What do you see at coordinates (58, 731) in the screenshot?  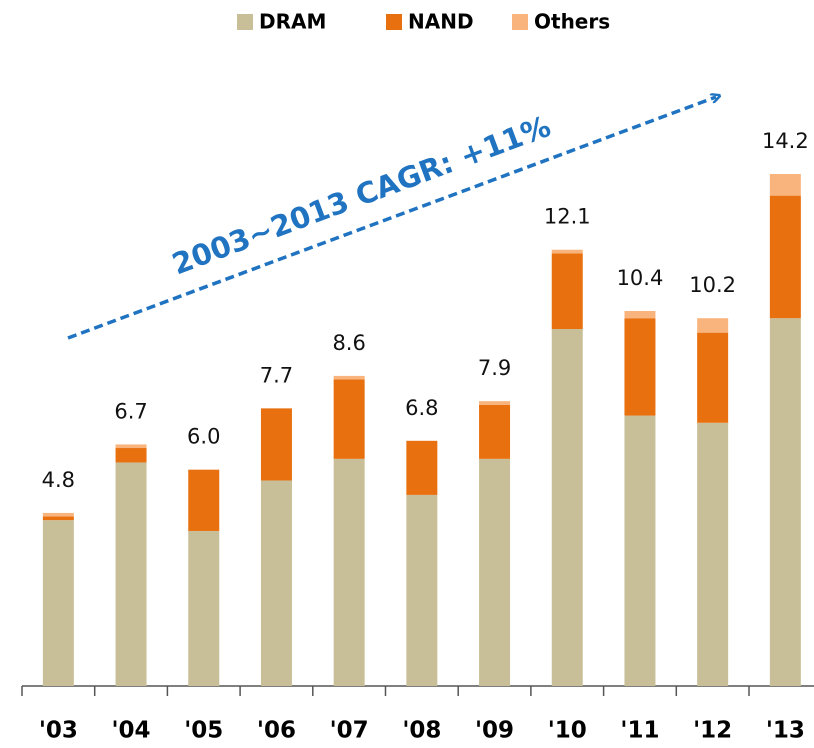 I see `x-tick-label: '03` at bounding box center [58, 731].